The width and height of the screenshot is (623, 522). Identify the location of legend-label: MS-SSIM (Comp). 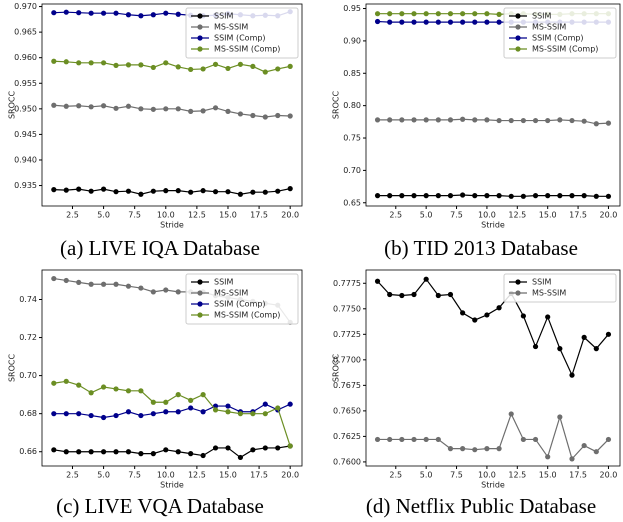
(247, 49).